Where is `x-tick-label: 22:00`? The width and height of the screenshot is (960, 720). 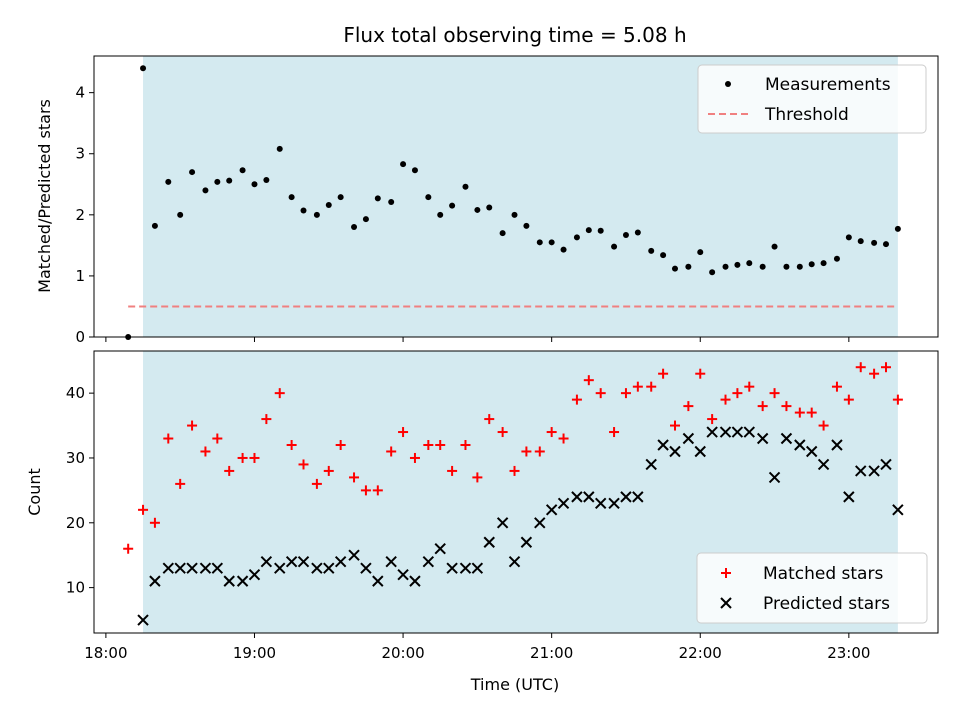 x-tick-label: 22:00 is located at coordinates (700, 653).